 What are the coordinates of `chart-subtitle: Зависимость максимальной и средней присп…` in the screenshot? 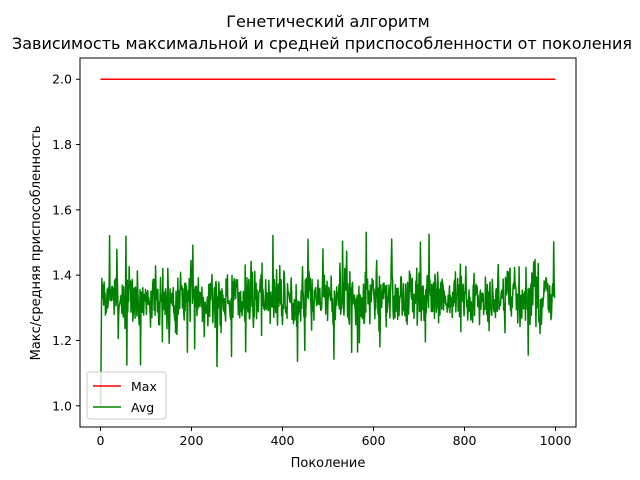 It's located at (322, 43).